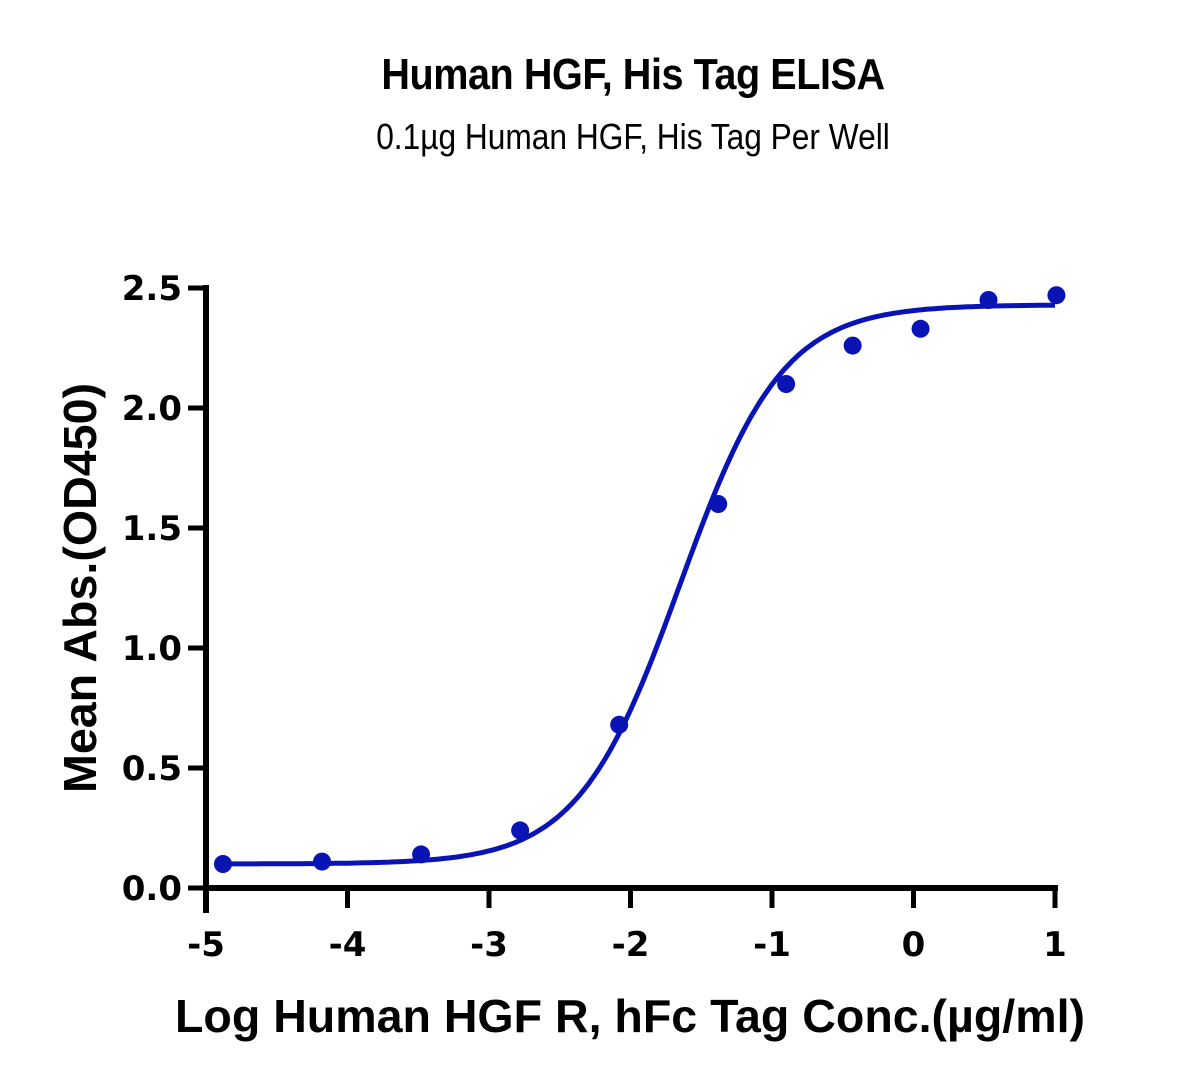  What do you see at coordinates (206, 945) in the screenshot?
I see `x-tick-label: -5` at bounding box center [206, 945].